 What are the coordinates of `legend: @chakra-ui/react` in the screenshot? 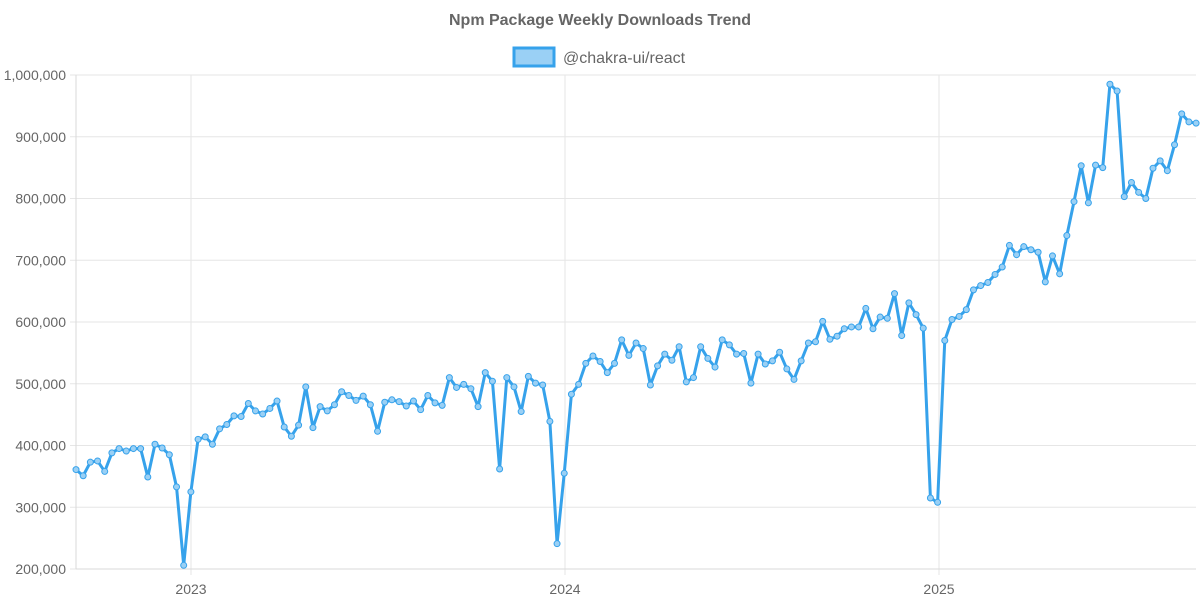 It's located at (599, 57).